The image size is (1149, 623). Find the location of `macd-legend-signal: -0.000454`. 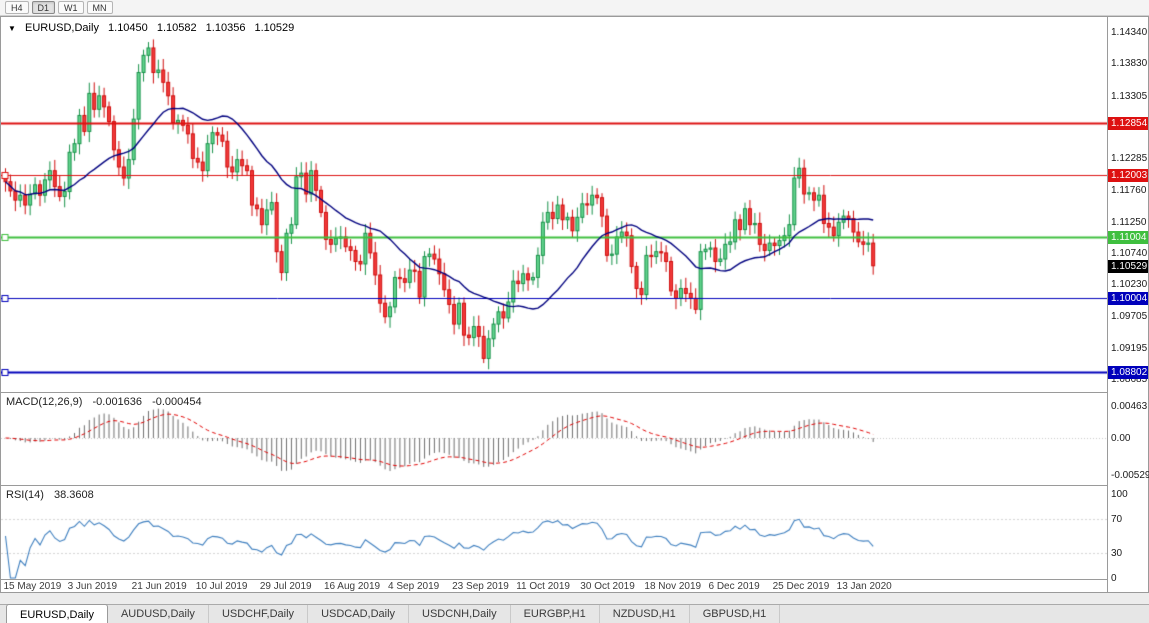

macd-legend-signal: -0.000454 is located at coordinates (177, 402).